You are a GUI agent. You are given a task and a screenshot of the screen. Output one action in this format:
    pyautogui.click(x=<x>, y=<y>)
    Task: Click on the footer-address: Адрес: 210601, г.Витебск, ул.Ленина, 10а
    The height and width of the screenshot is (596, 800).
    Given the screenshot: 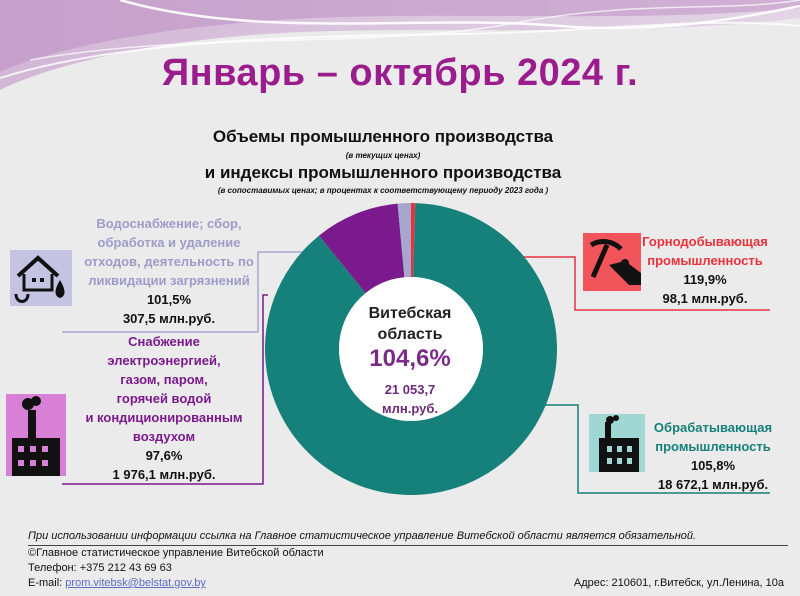 What is the action you would take?
    pyautogui.click(x=678, y=583)
    